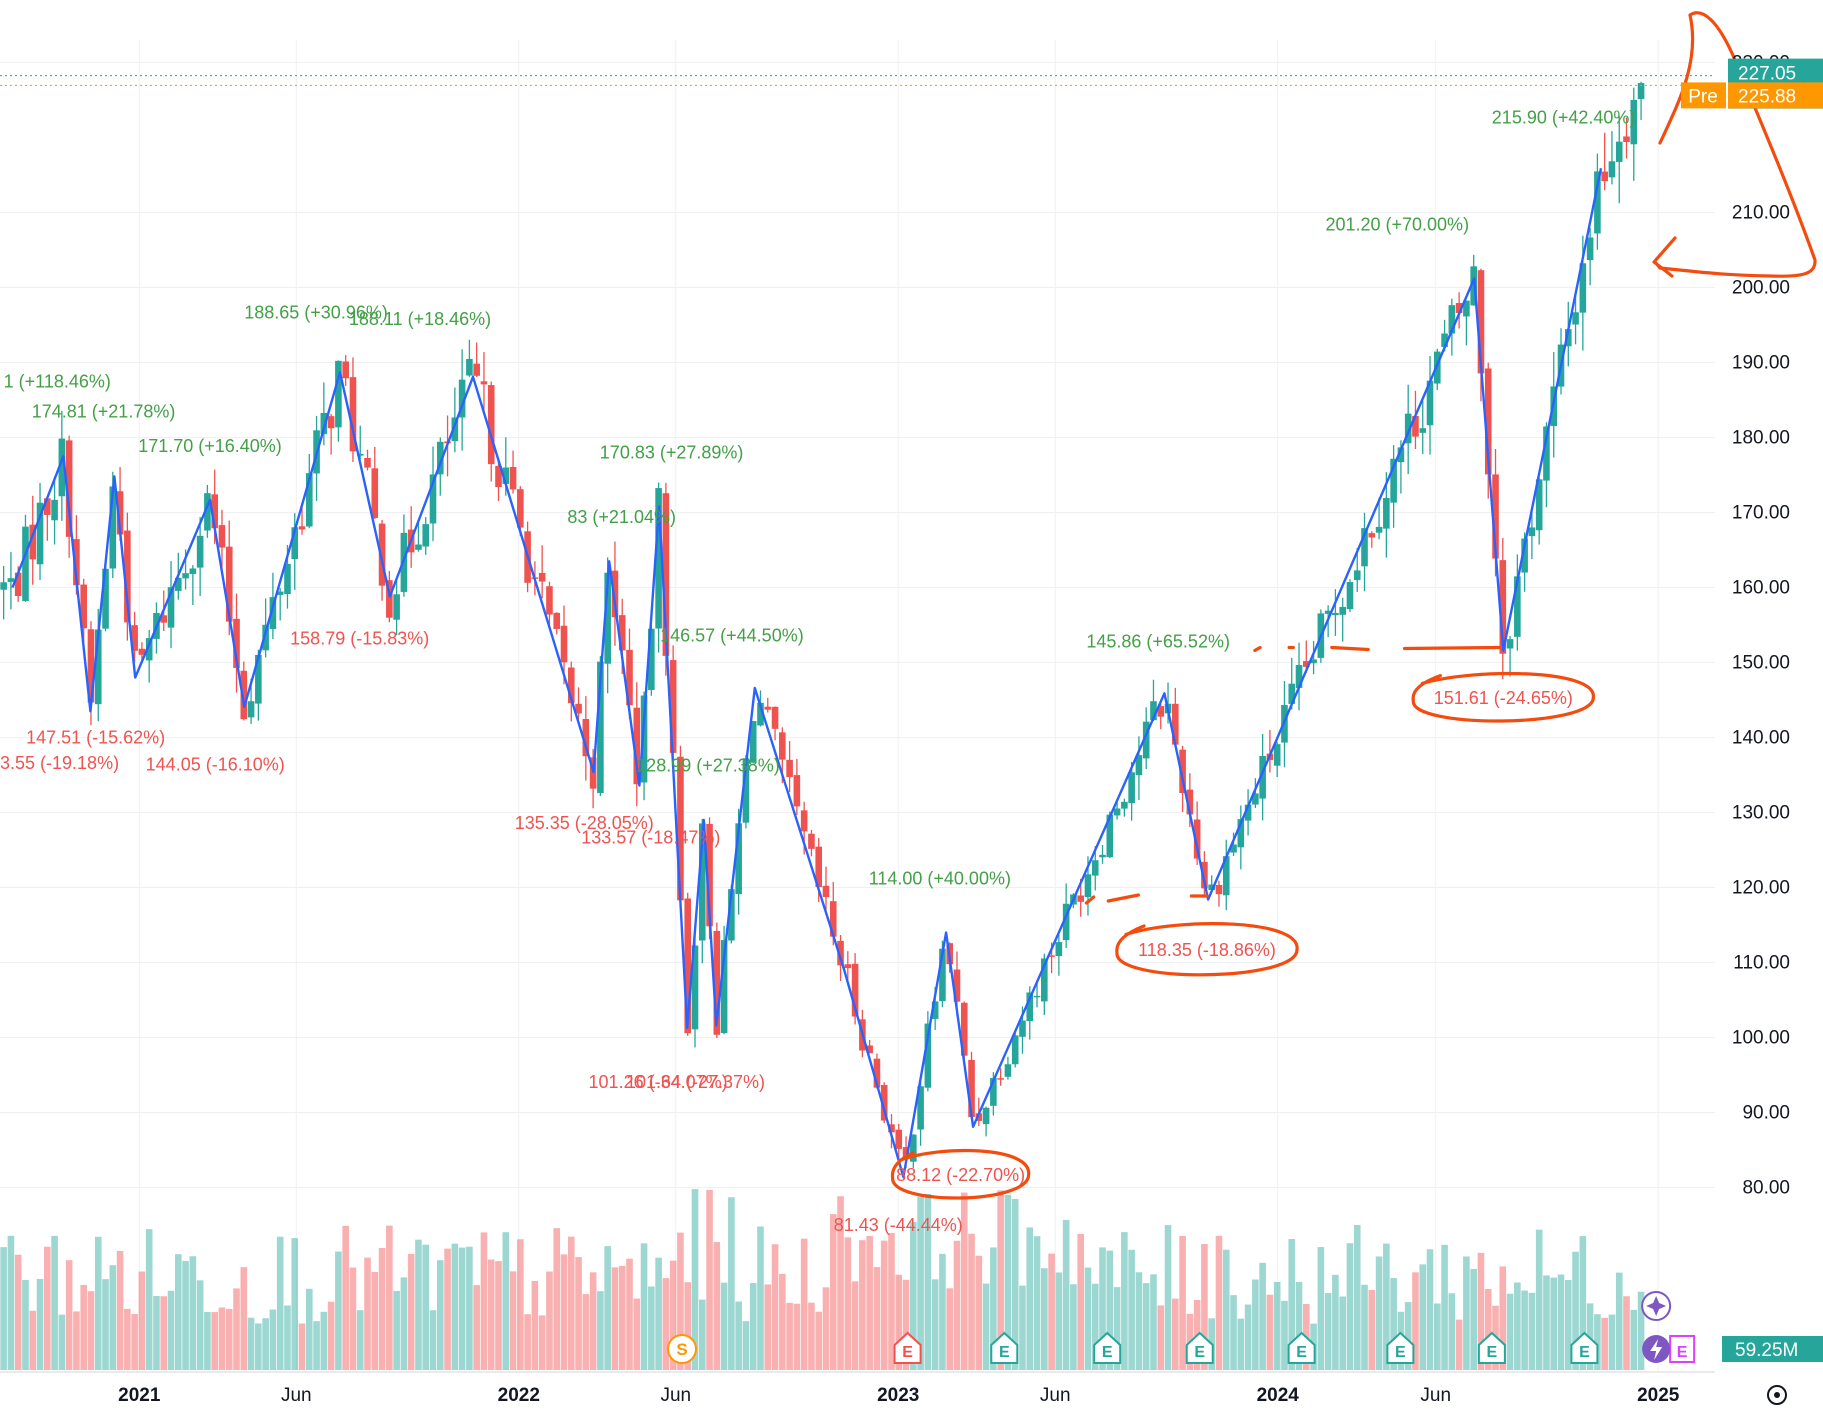 The image size is (1823, 1413). What do you see at coordinates (893, 1388) in the screenshot?
I see `time-axis: 2021 Jun 2022 Jun 2023 Jun 2024 Jun 2025` at bounding box center [893, 1388].